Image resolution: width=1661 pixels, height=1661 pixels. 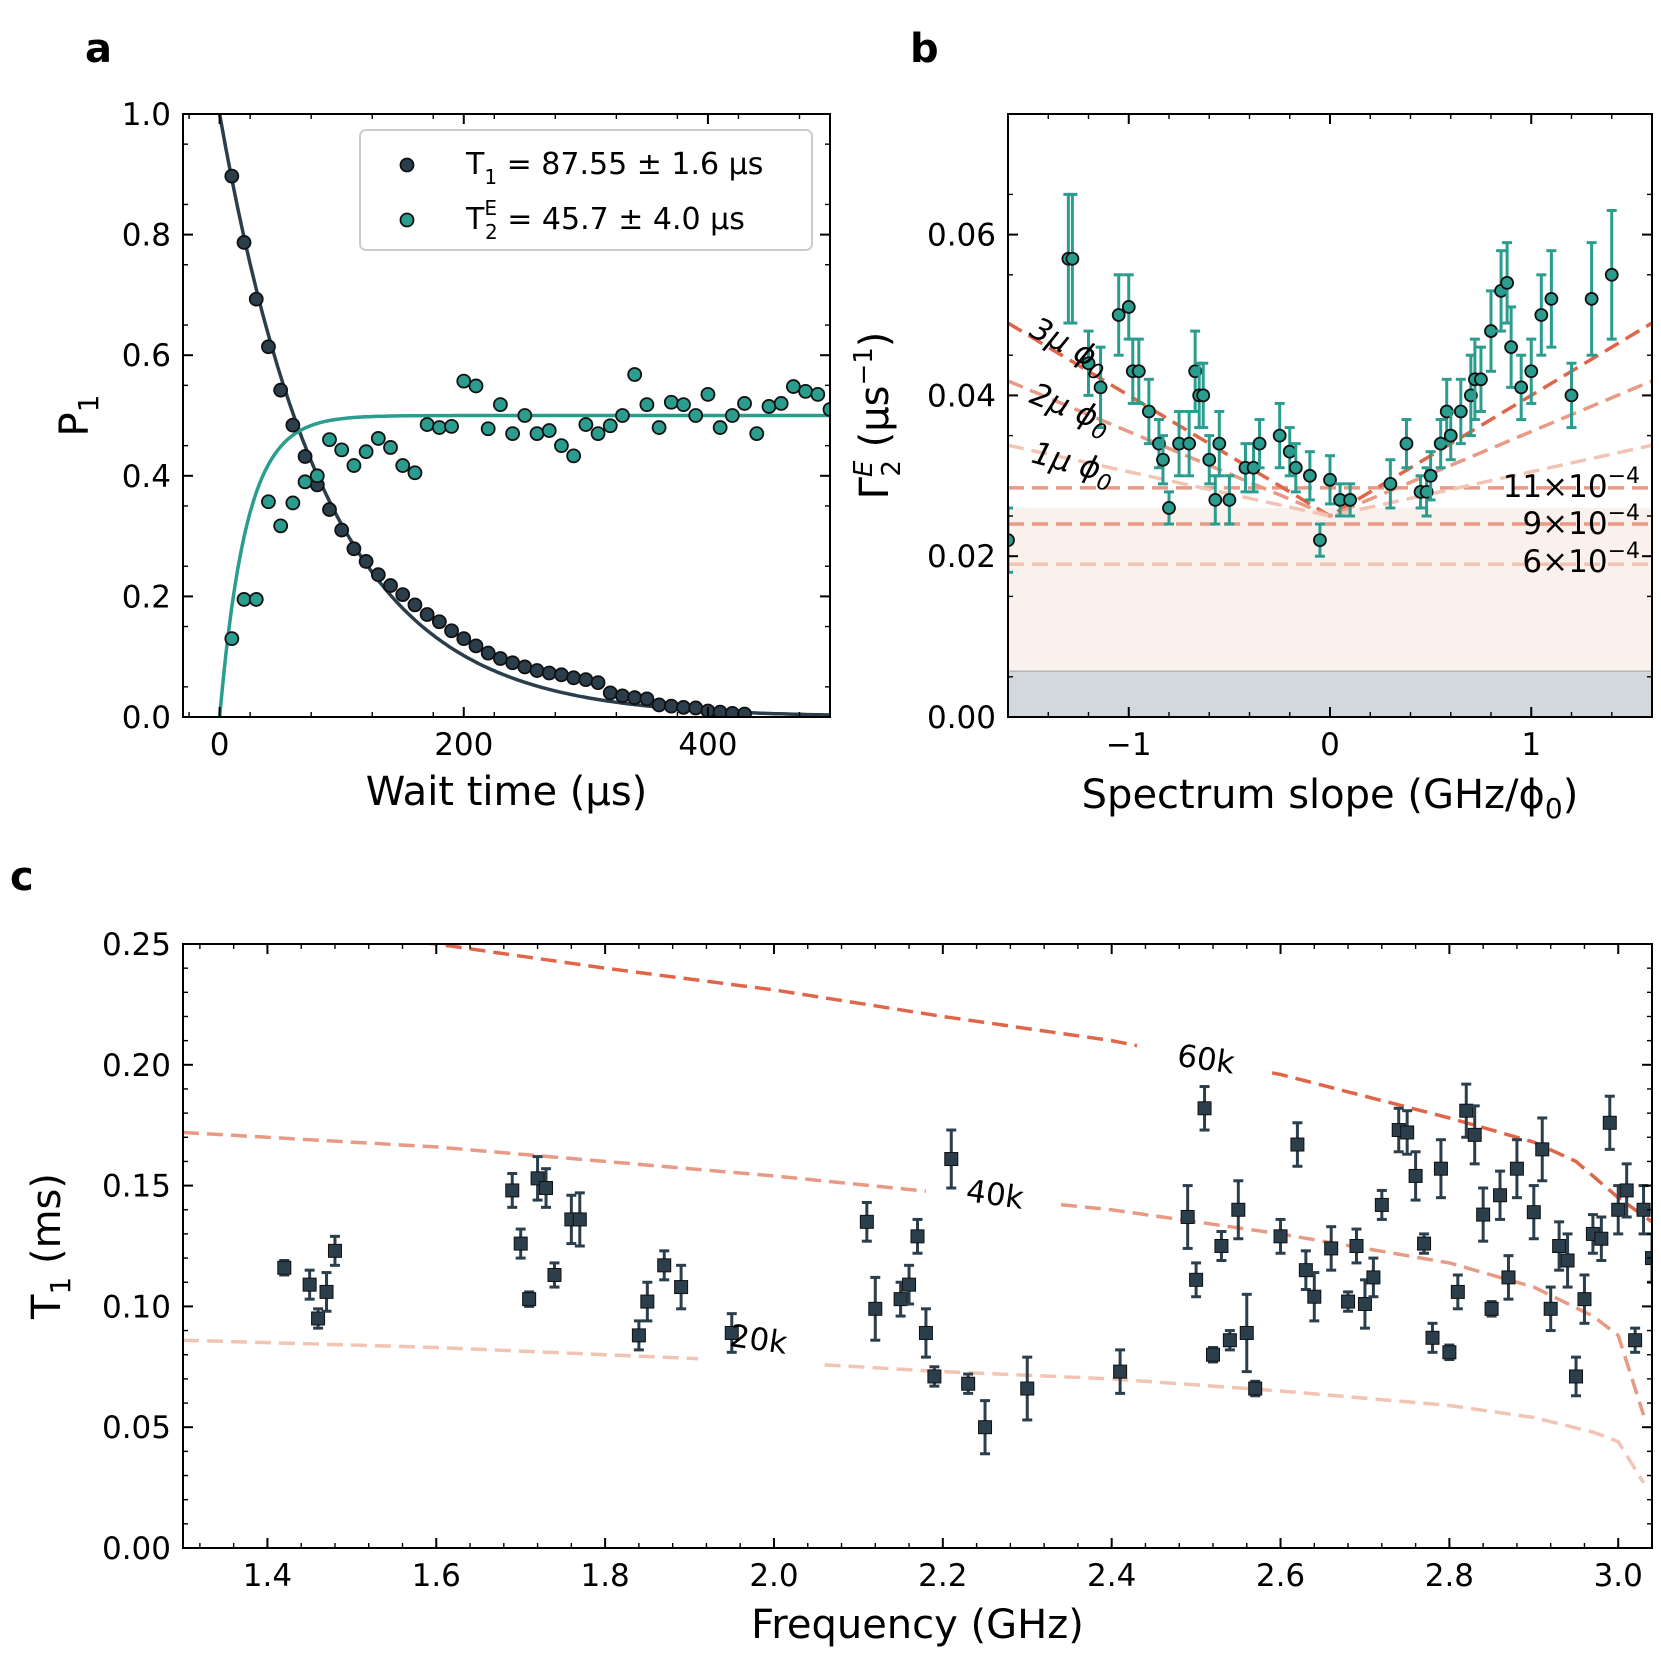 I want to click on x-tick-label: 1.8, so click(x=604, y=1576).